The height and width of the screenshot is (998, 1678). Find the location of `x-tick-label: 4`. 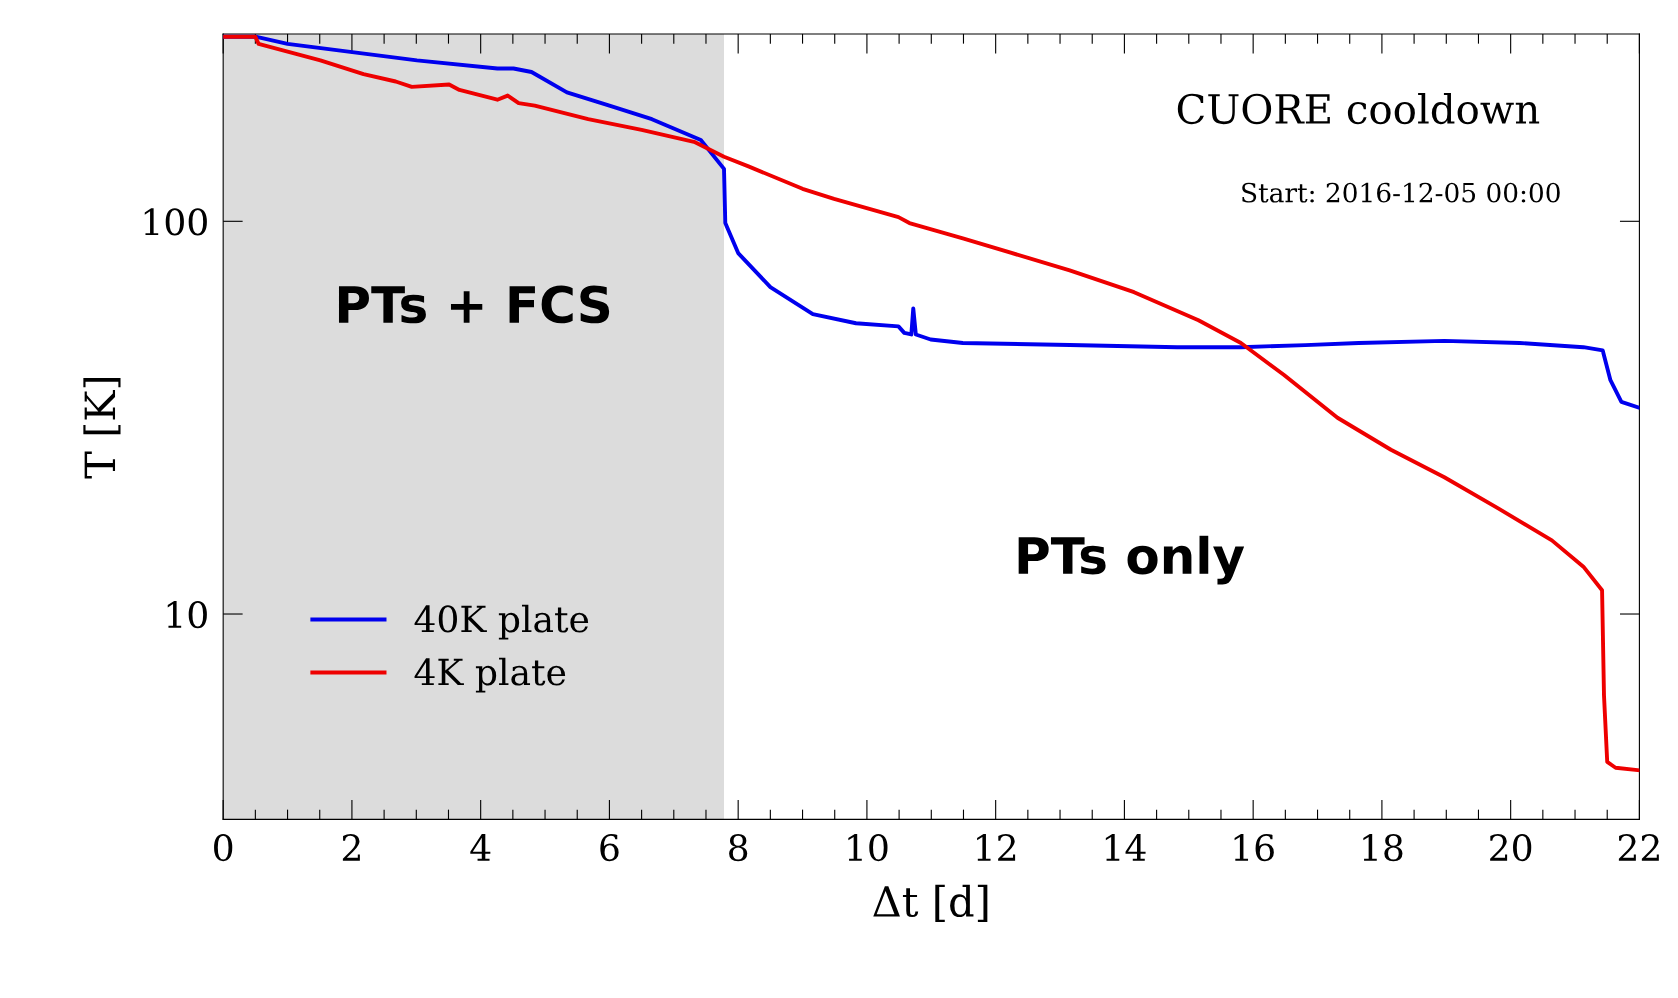

x-tick-label: 4 is located at coordinates (480, 847).